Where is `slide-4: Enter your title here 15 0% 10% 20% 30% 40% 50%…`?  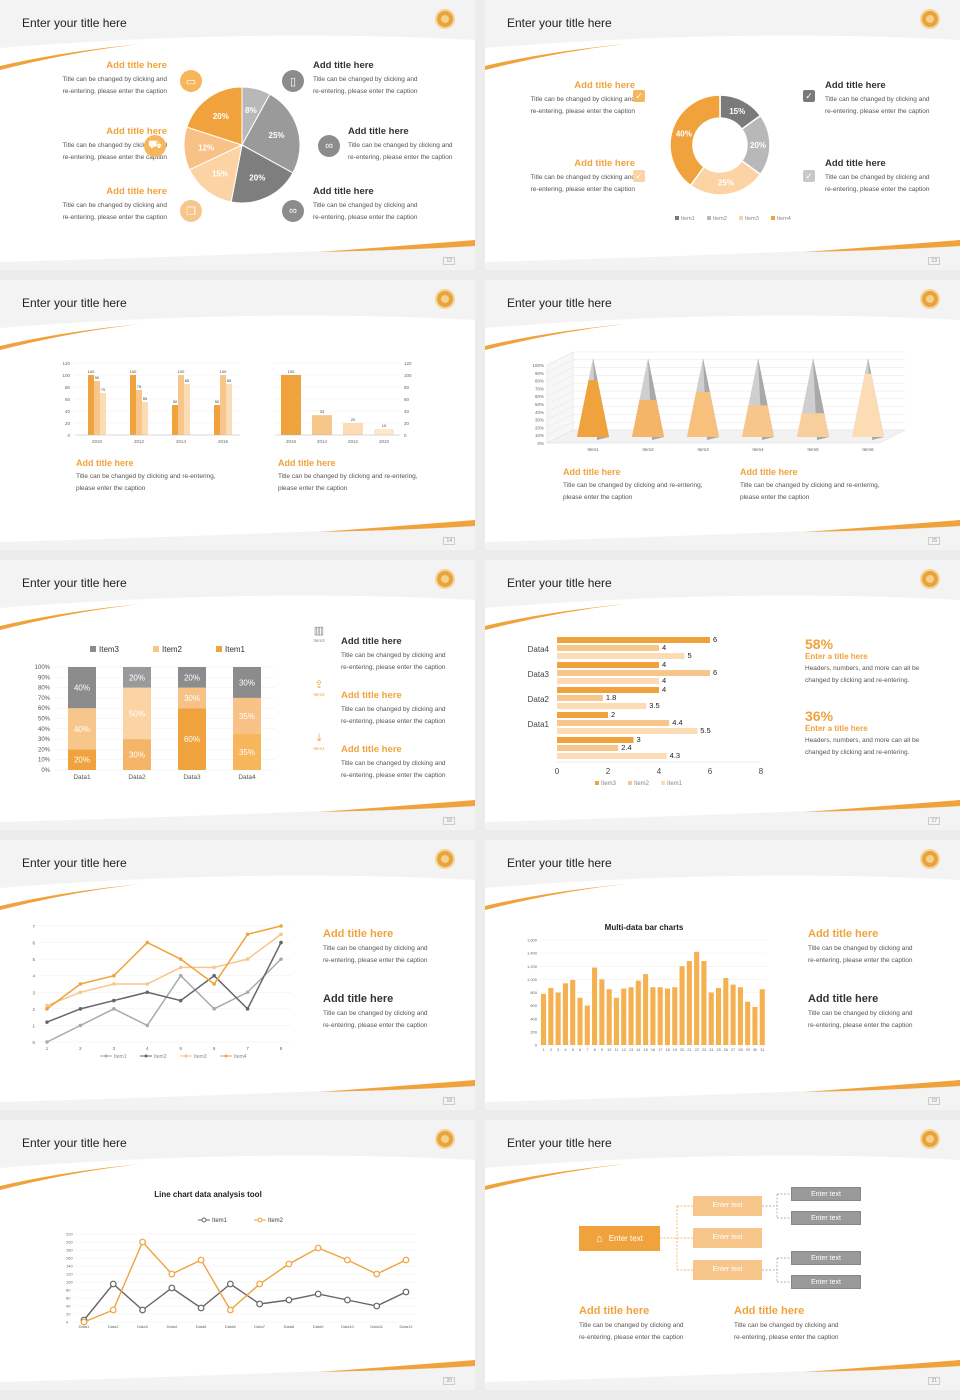
slide-4: Enter your title here 15 0% 10% 20% 30% 40% 50%… is located at coordinates (722, 415).